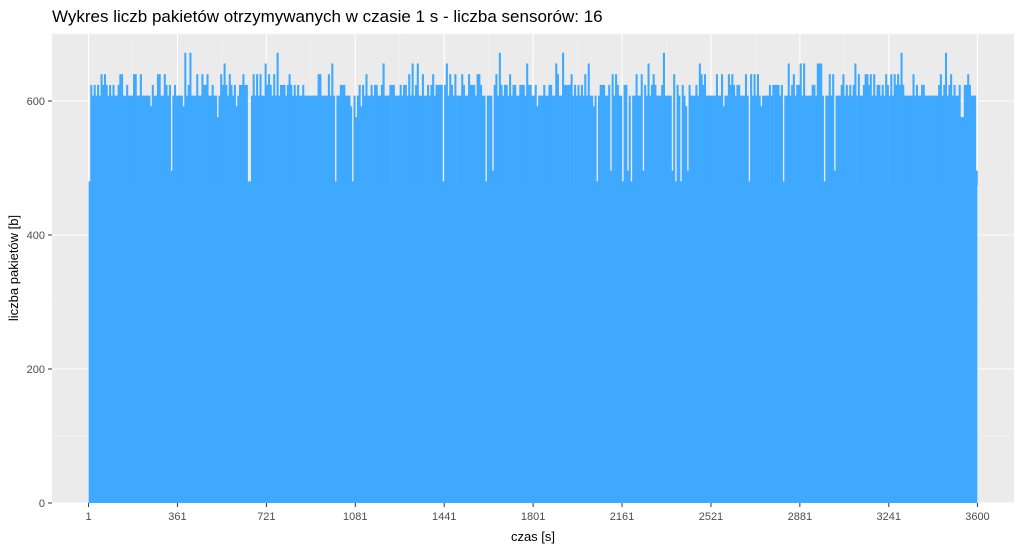  What do you see at coordinates (537, 513) in the screenshot?
I see `x-axis: 1 361 721 1081 1441 1801 2161 2521 2881 3241 3600` at bounding box center [537, 513].